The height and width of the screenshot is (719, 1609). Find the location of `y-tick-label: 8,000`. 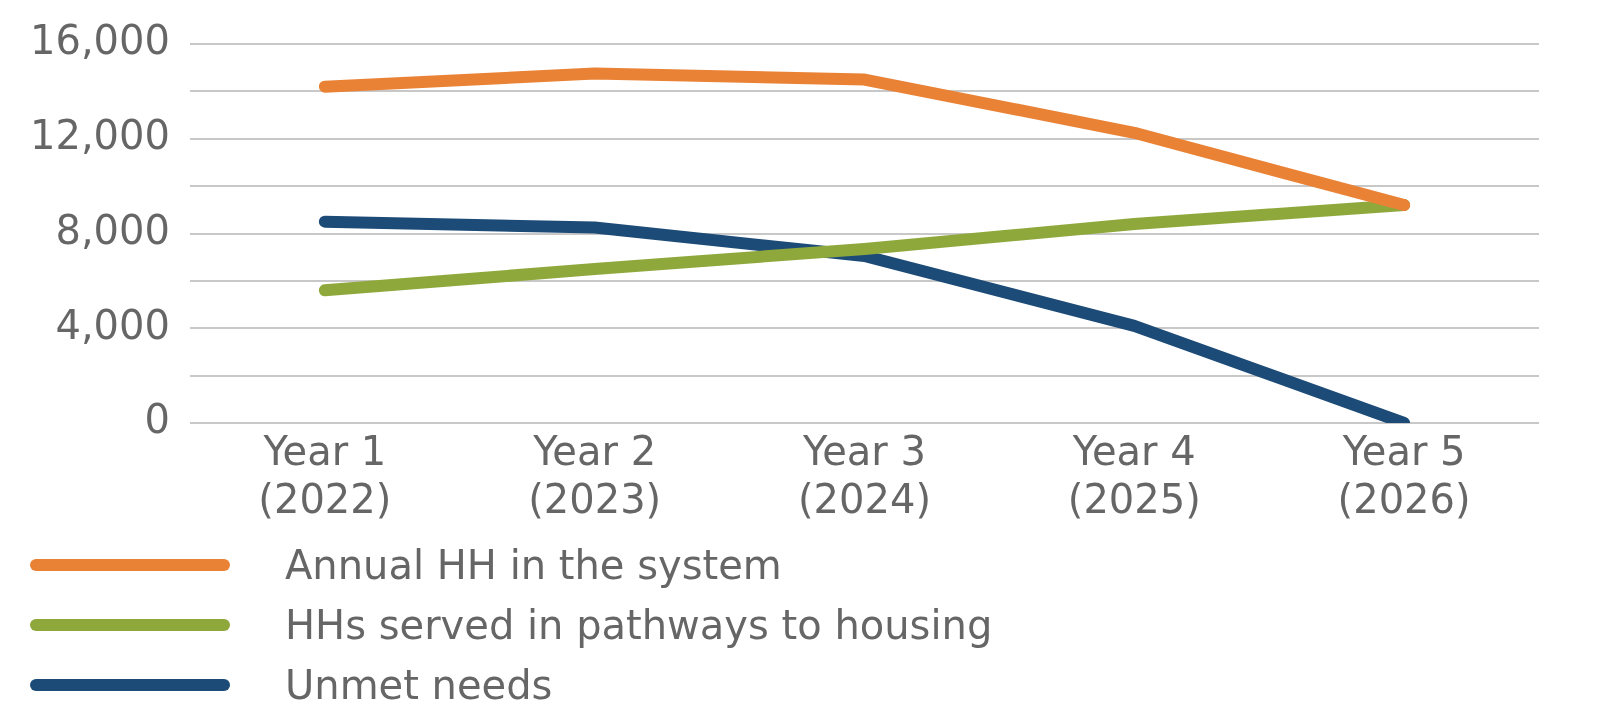

y-tick-label: 8,000 is located at coordinates (112, 229).